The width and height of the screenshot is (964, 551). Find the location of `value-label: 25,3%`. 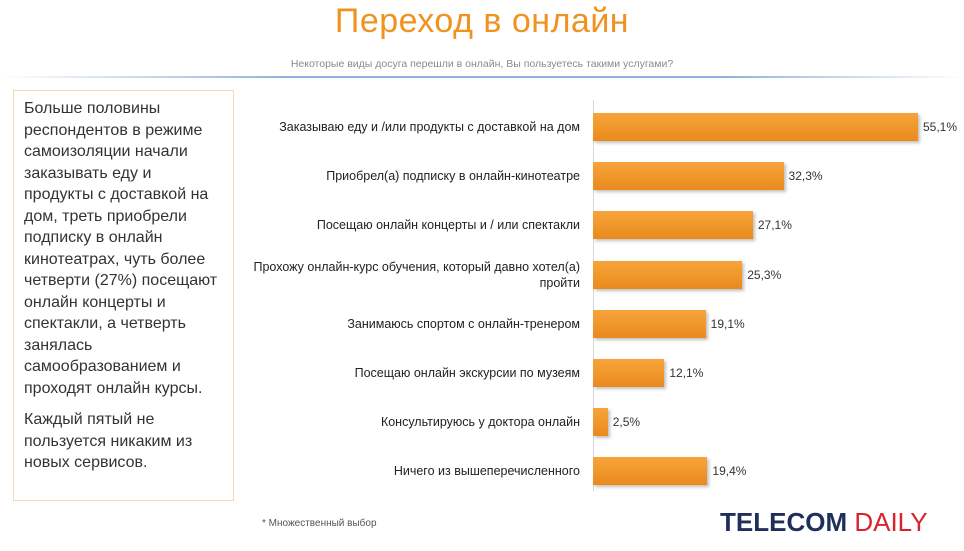

value-label: 25,3% is located at coordinates (764, 274).